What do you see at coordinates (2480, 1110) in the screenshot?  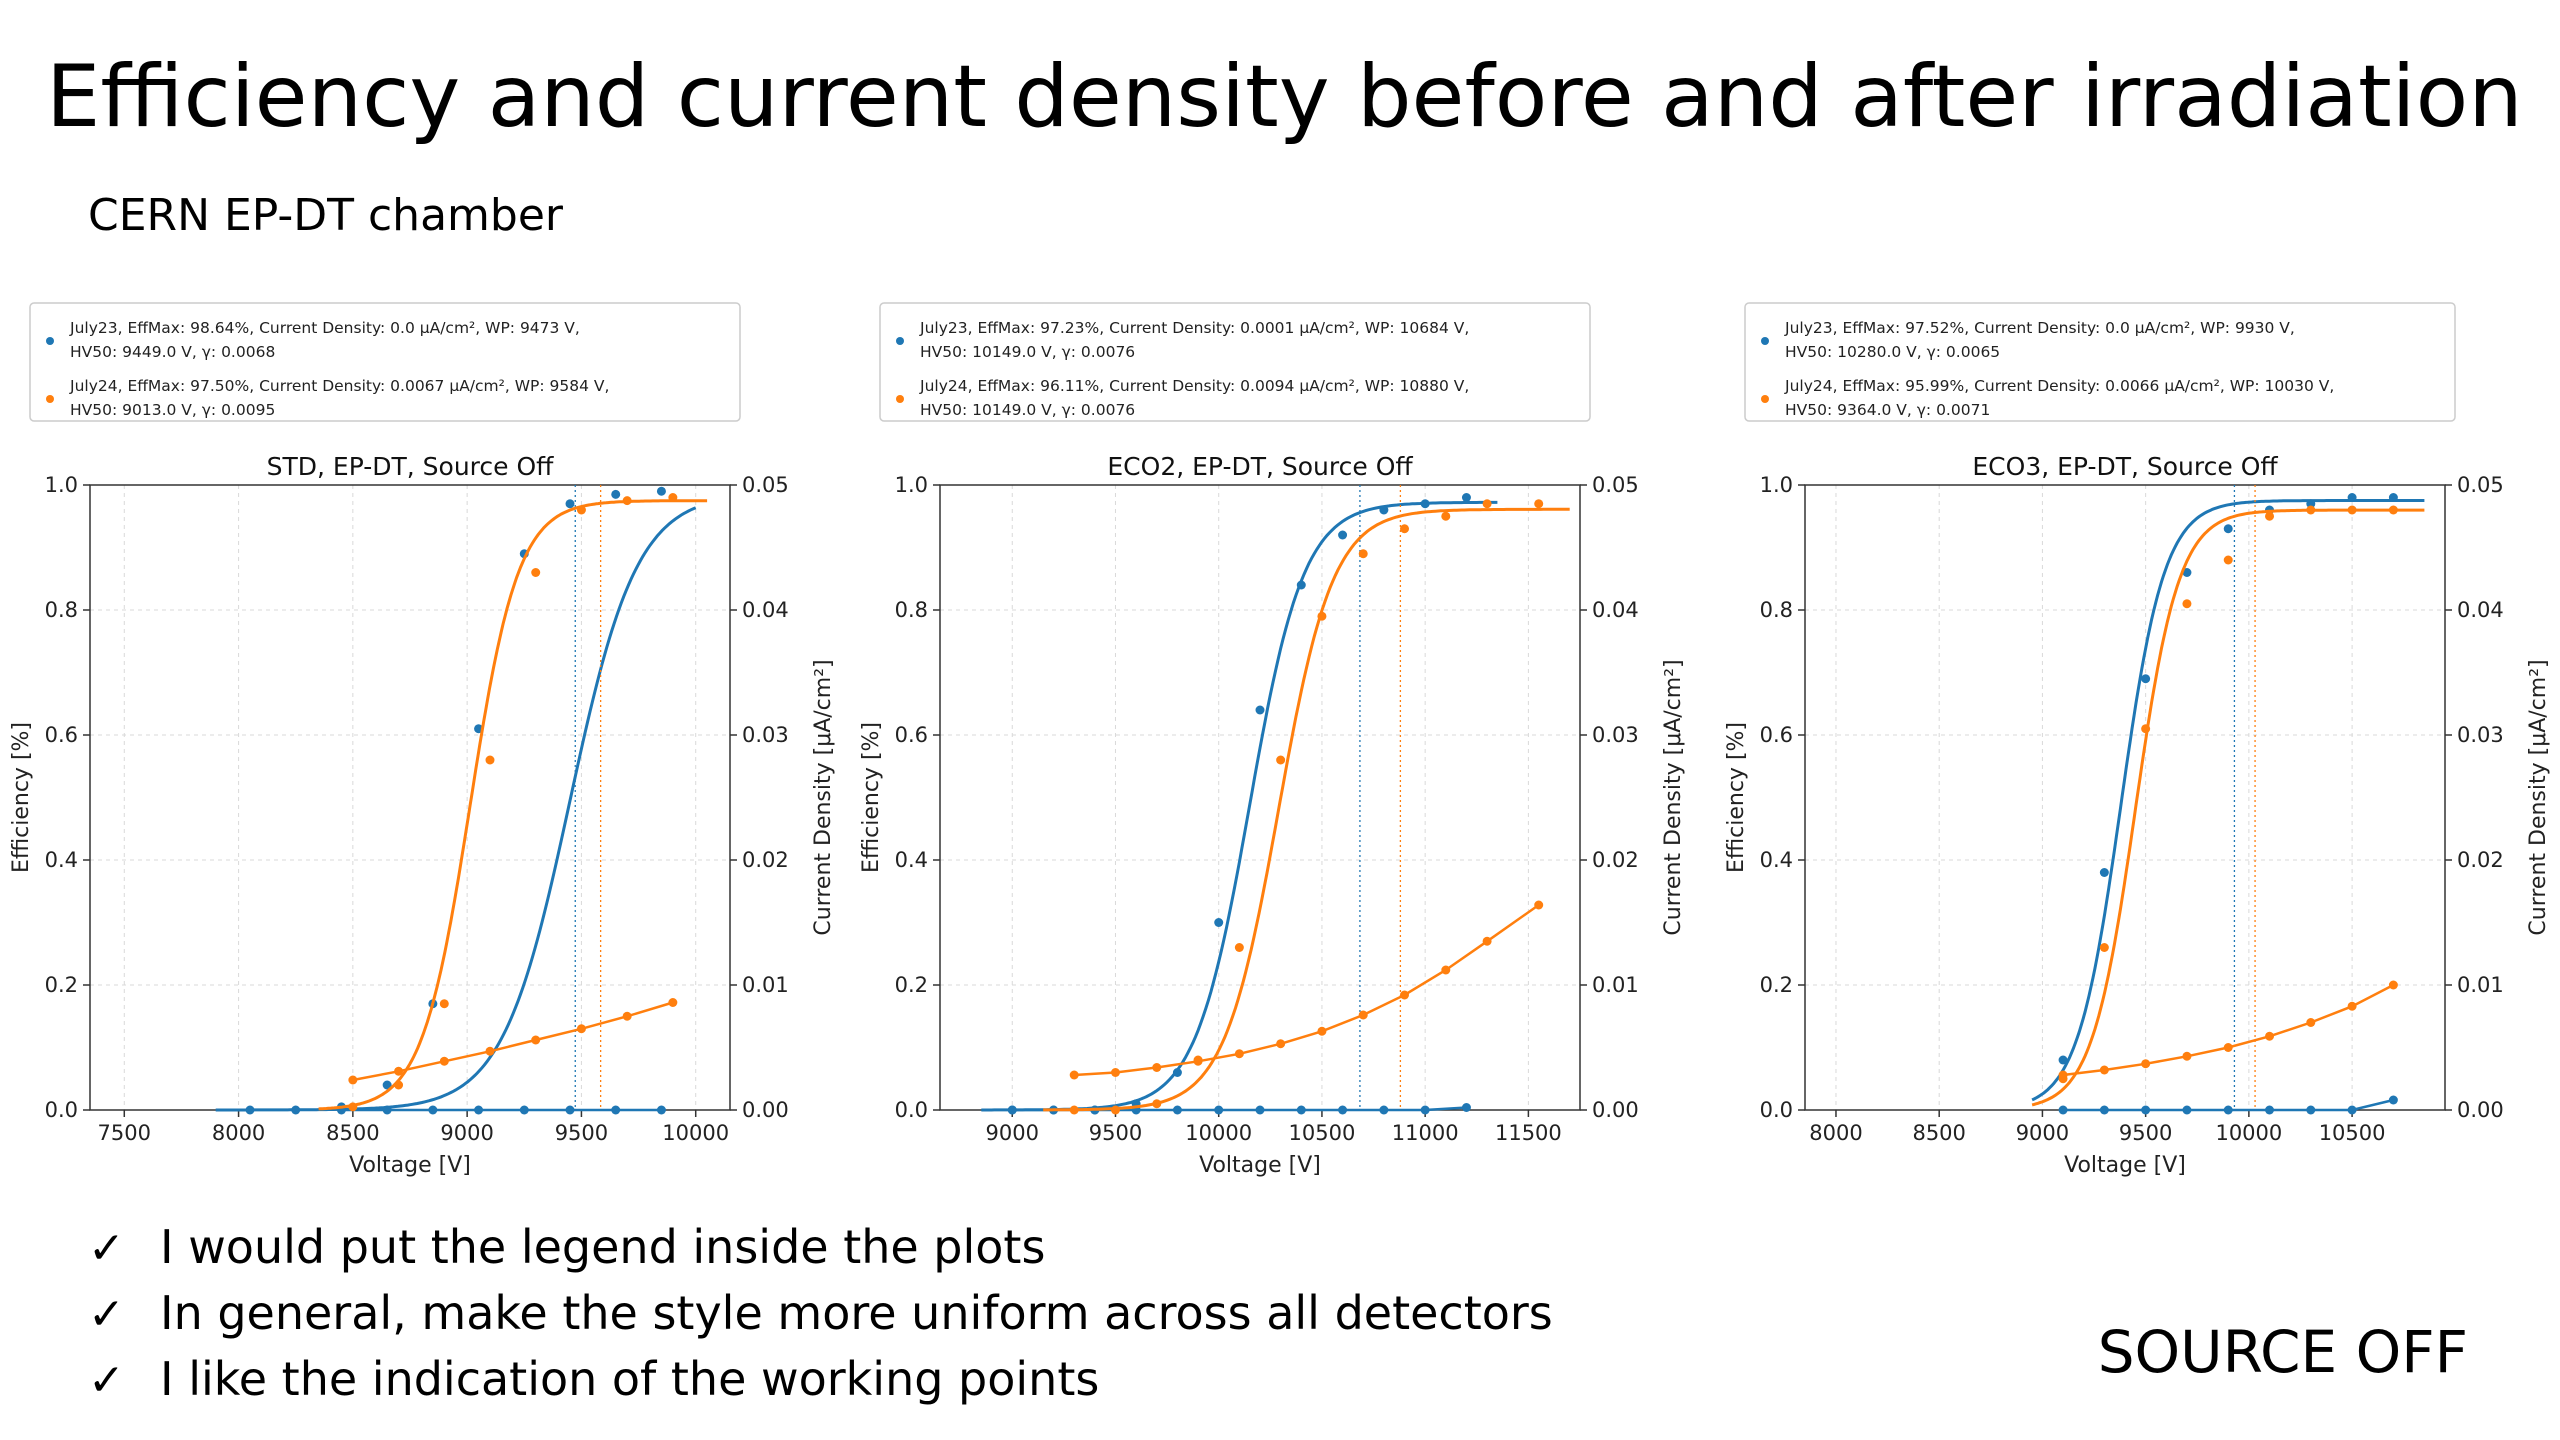 I see `y2-tick-label: 0.00` at bounding box center [2480, 1110].